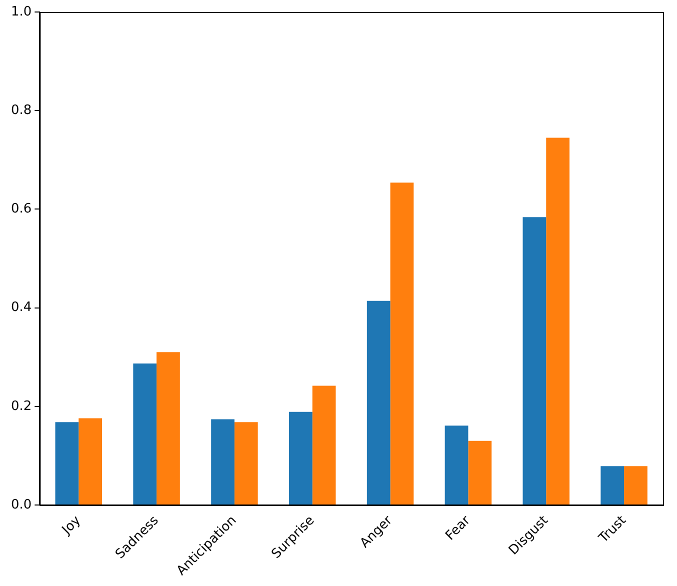  What do you see at coordinates (21, 12) in the screenshot?
I see `y-tick-label: 1.0` at bounding box center [21, 12].